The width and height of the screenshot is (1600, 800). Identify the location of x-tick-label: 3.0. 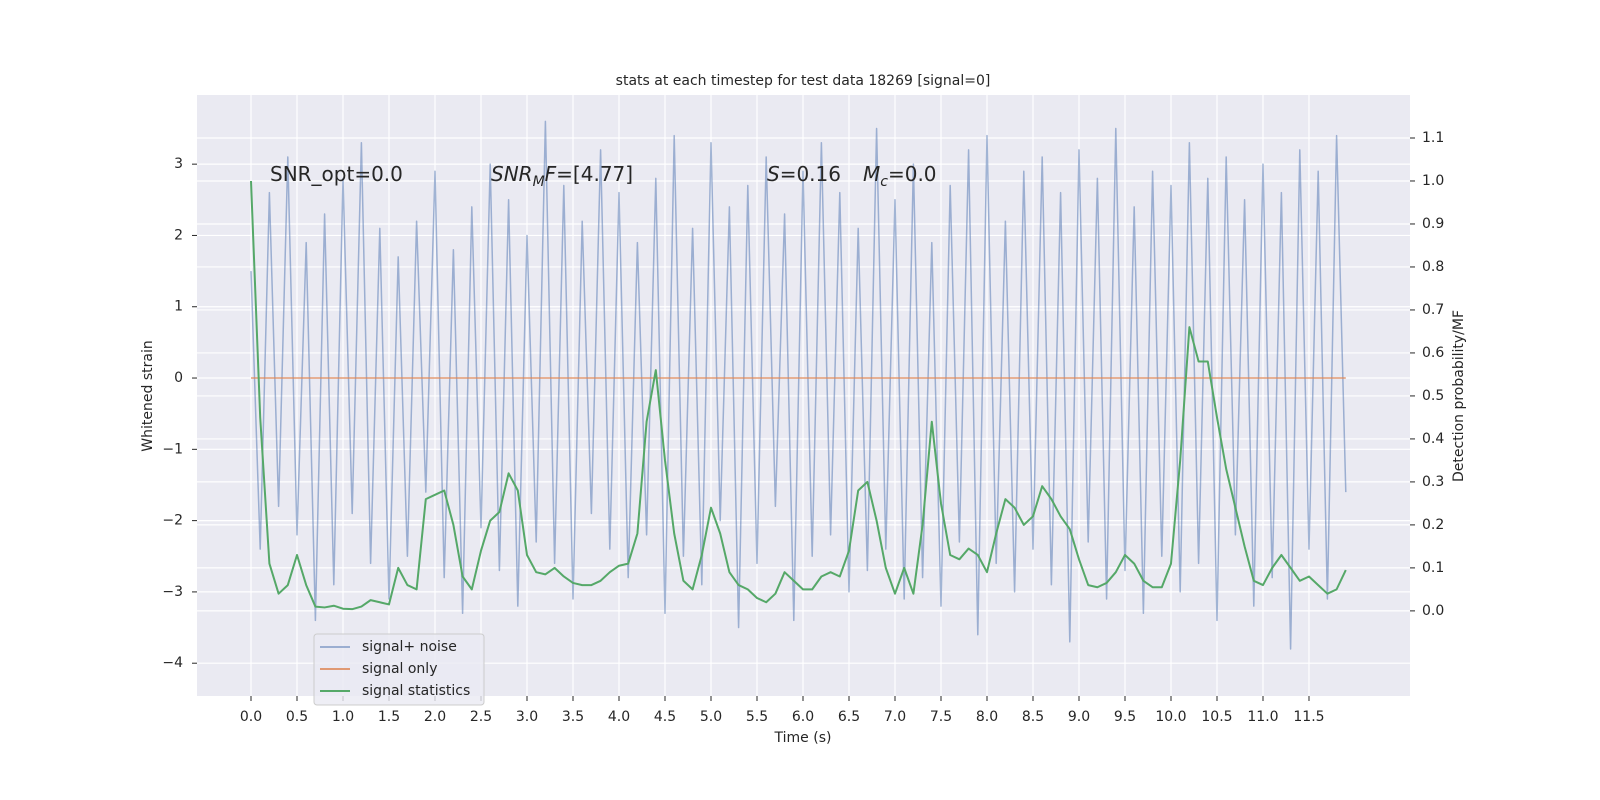
(527, 717).